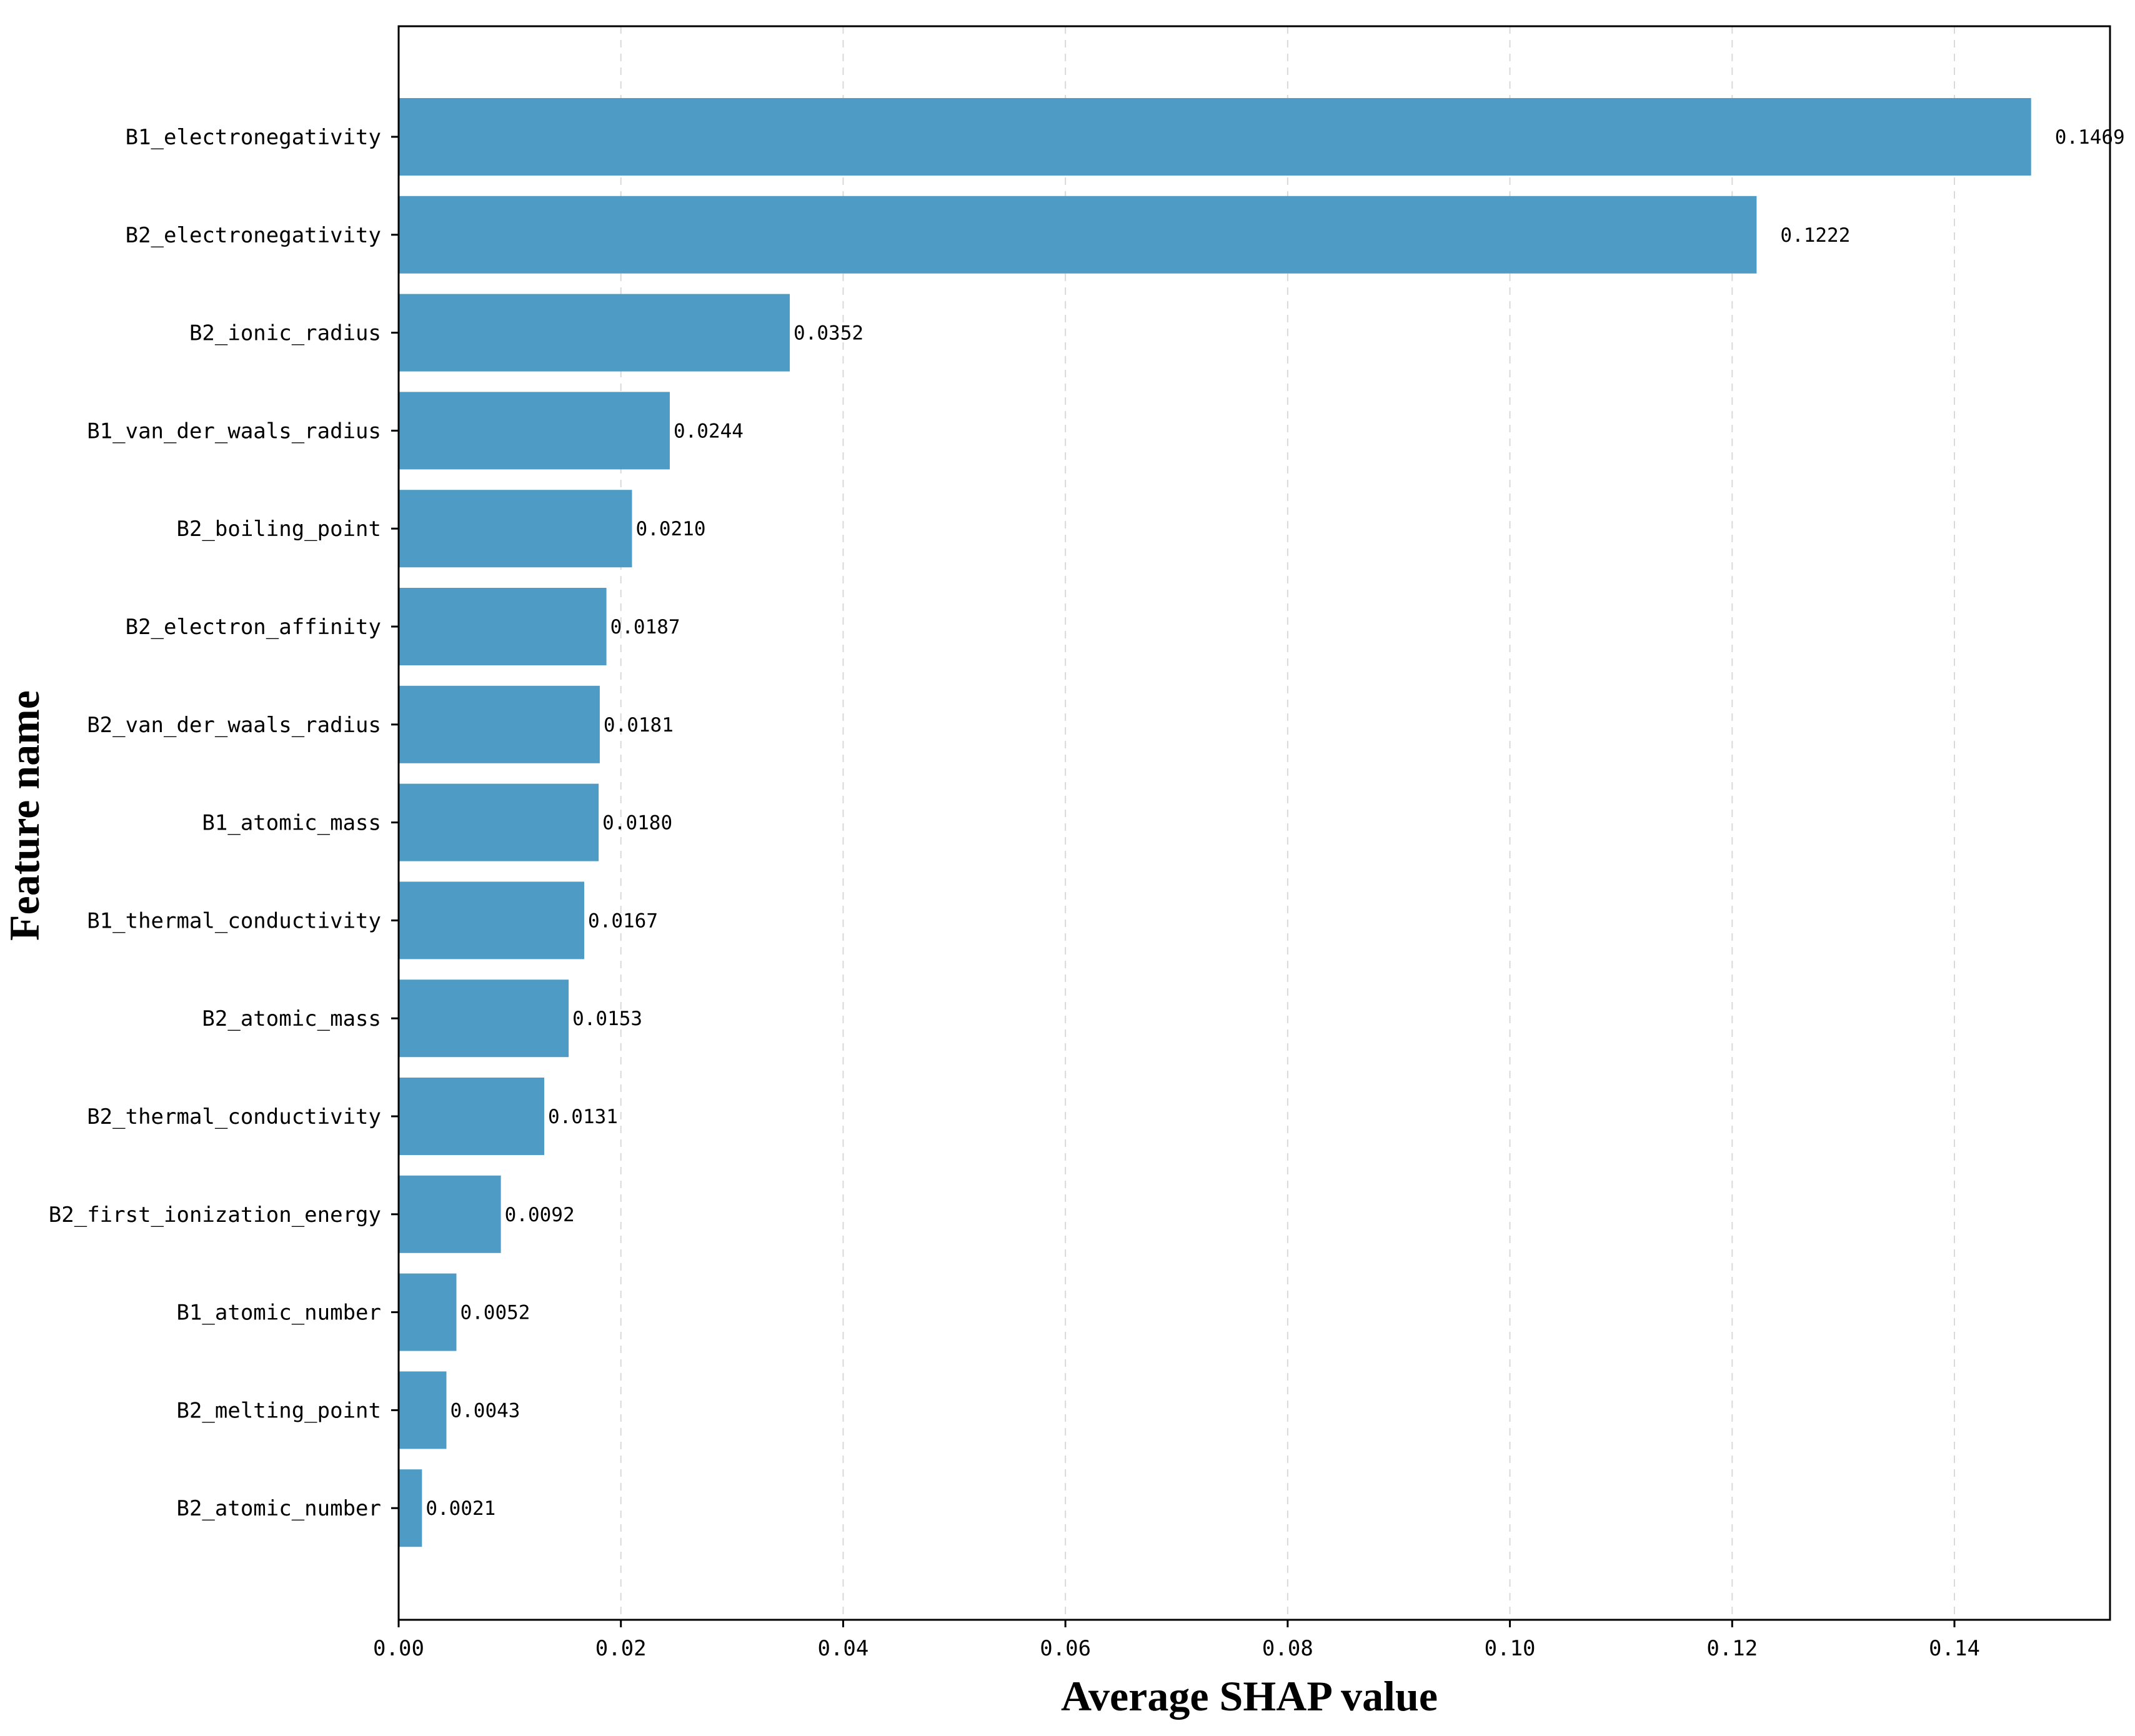  Describe the element at coordinates (1176, 1640) in the screenshot. I see `x-axis-ticks: 0.00 0.02 0.04 0.06 0.08 0.10 0.12 0.14` at that location.